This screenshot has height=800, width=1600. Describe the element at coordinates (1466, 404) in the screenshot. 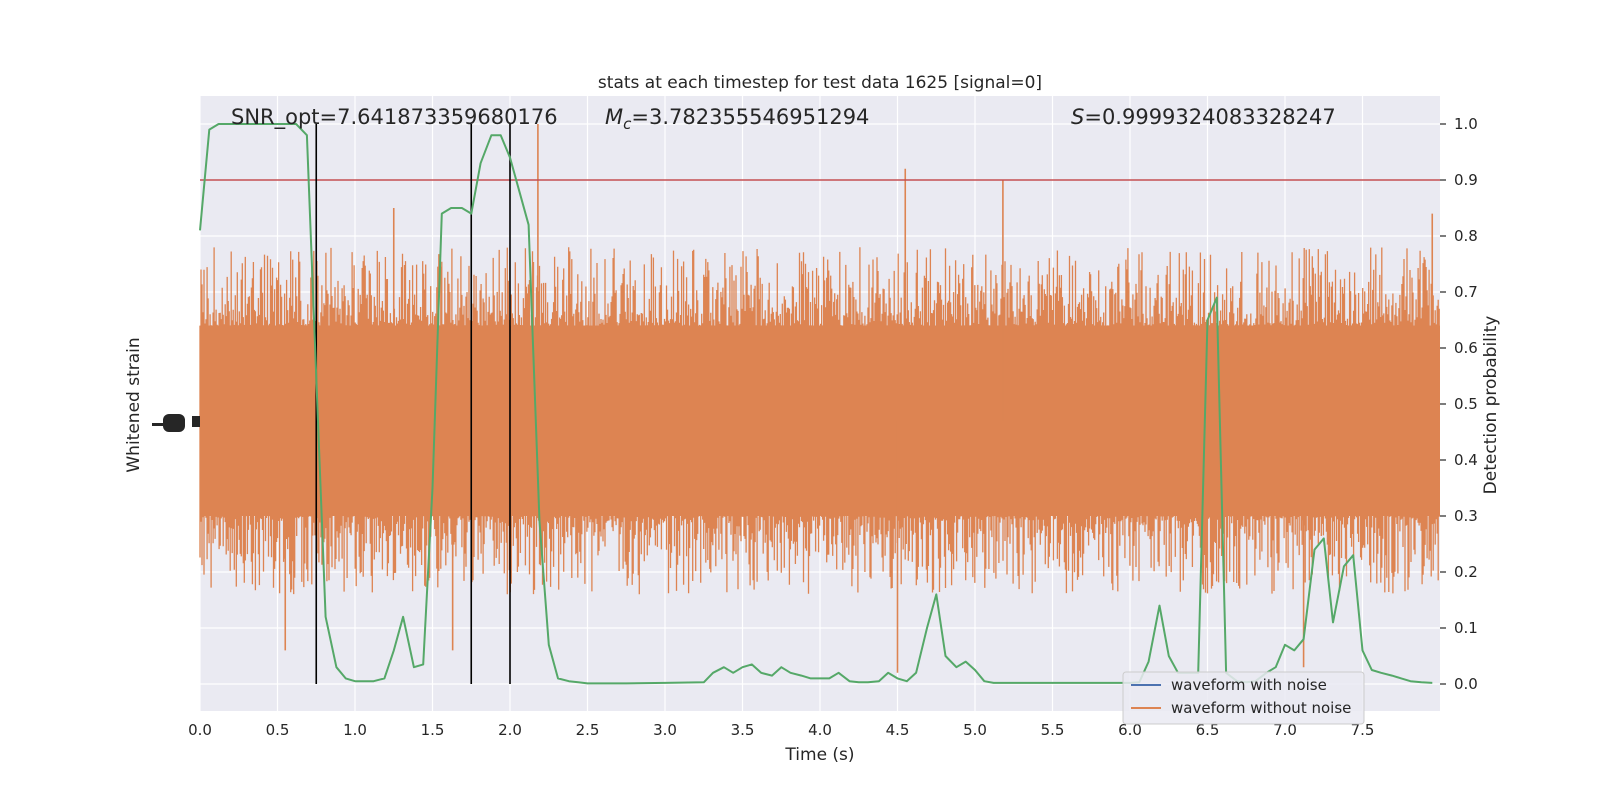

I see `y-right-tick-label: 0.5` at that location.